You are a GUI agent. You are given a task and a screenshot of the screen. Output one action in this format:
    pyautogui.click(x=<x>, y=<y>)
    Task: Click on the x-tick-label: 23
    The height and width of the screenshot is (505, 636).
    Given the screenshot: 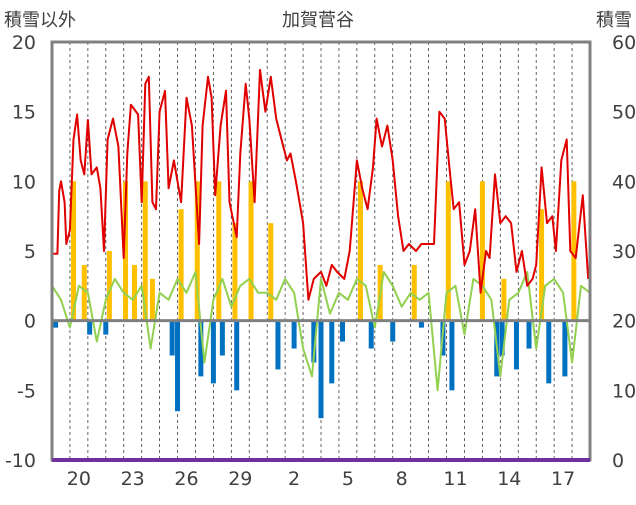 What is the action you would take?
    pyautogui.click(x=133, y=479)
    